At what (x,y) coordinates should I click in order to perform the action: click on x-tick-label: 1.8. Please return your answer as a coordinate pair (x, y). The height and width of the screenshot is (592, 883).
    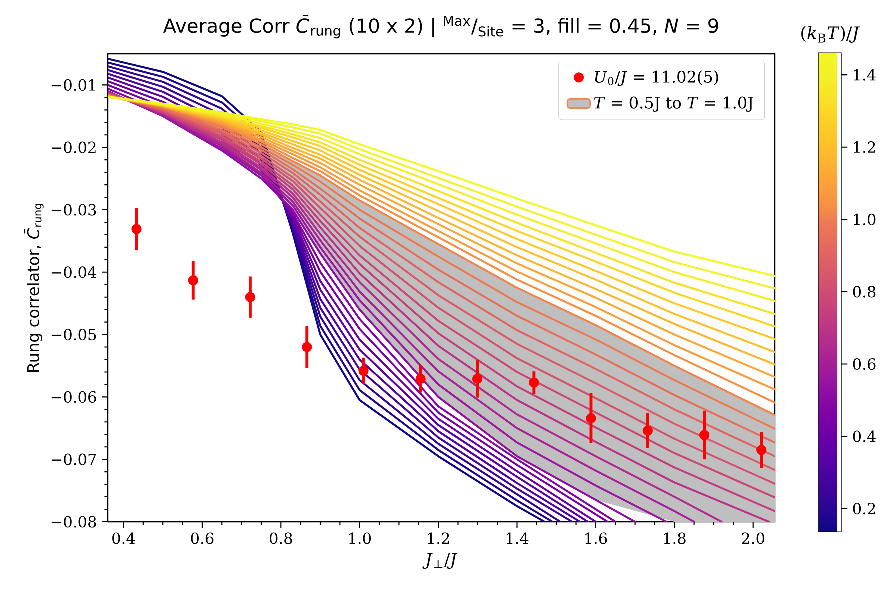
    Looking at the image, I should click on (675, 538).